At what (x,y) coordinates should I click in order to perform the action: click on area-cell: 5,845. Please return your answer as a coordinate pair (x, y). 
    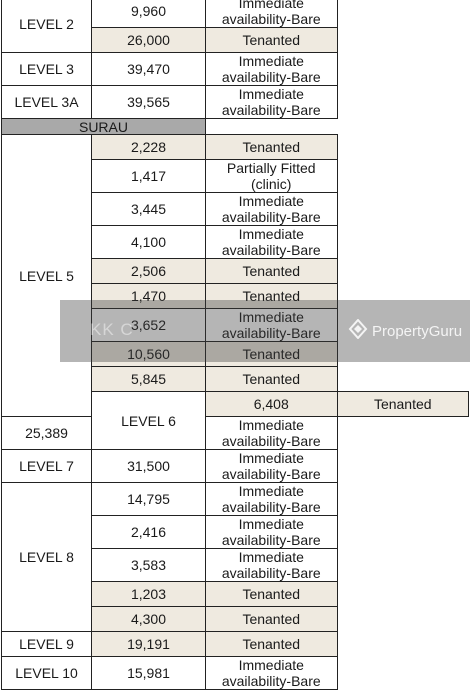
    Looking at the image, I should click on (148, 379).